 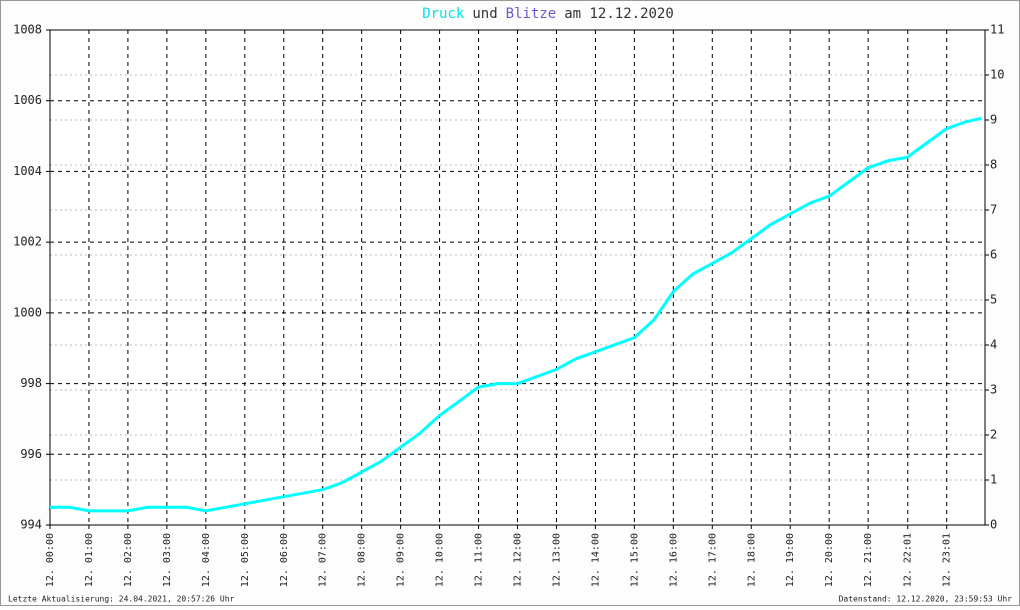 I want to click on x-tick-label: 12. 16:00, so click(x=673, y=560).